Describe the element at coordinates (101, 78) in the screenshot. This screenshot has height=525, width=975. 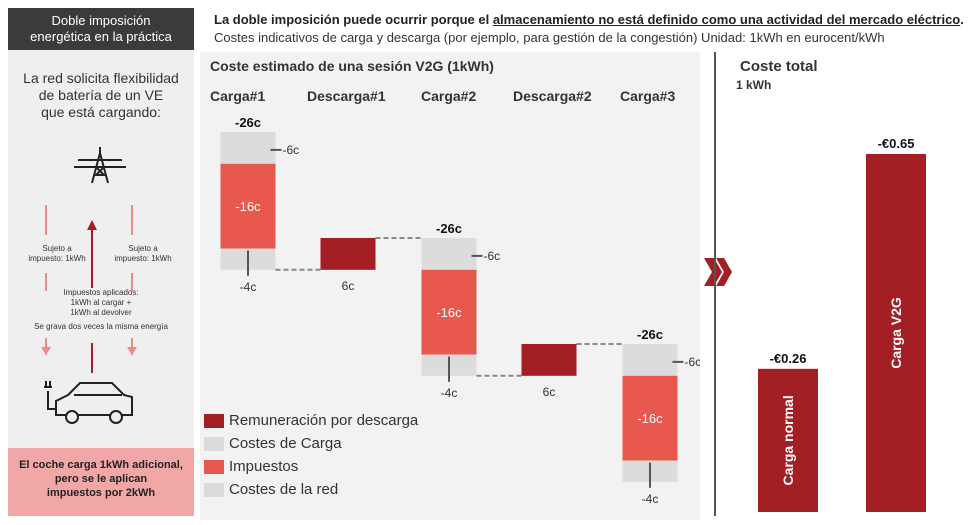
I see `panel-intro-line1: La red solicita flexibilidad` at that location.